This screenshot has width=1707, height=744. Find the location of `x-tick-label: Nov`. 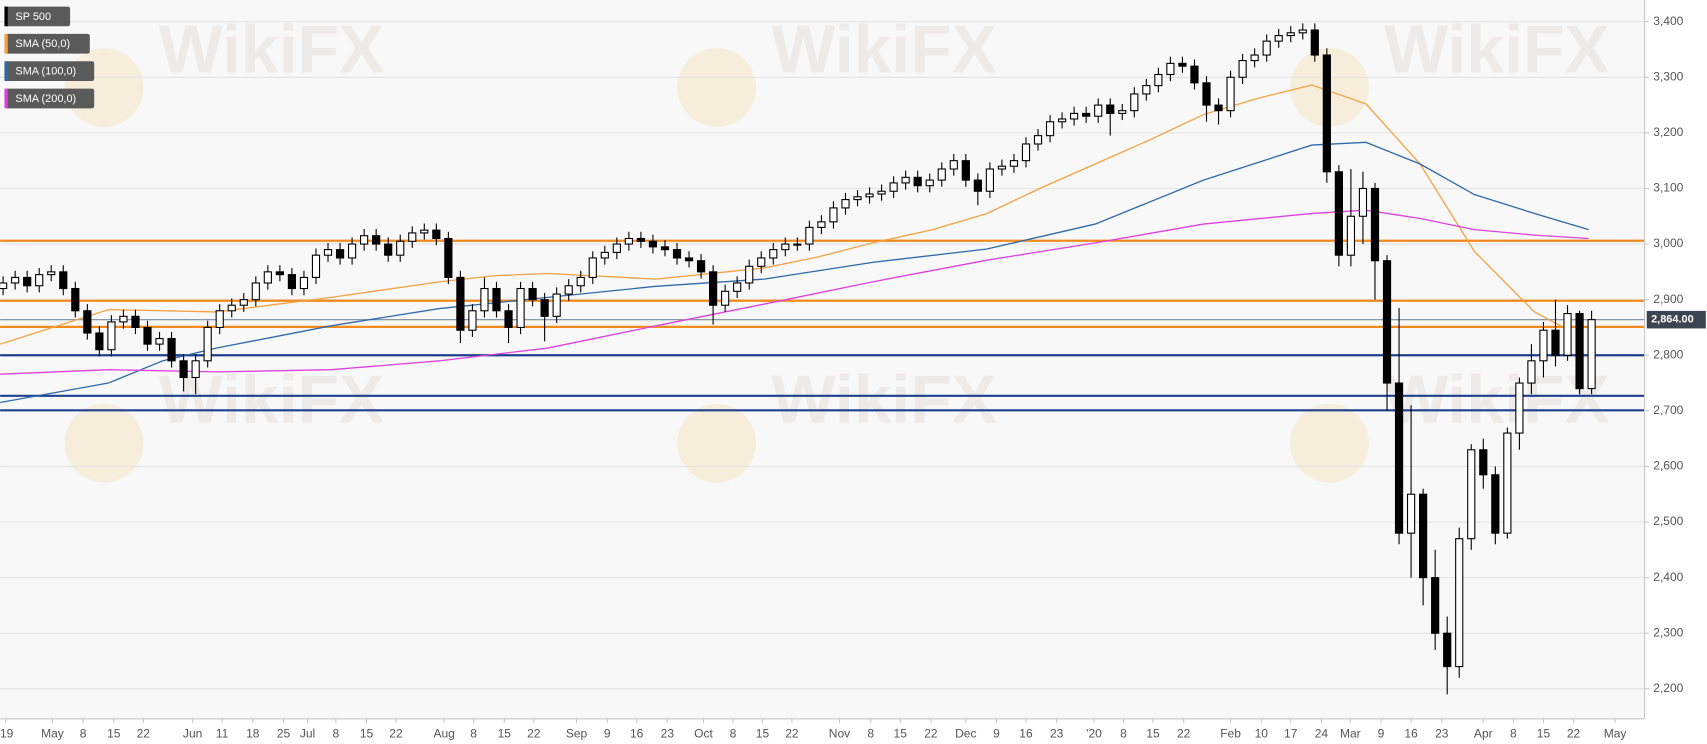

x-tick-label: Nov is located at coordinates (839, 733).